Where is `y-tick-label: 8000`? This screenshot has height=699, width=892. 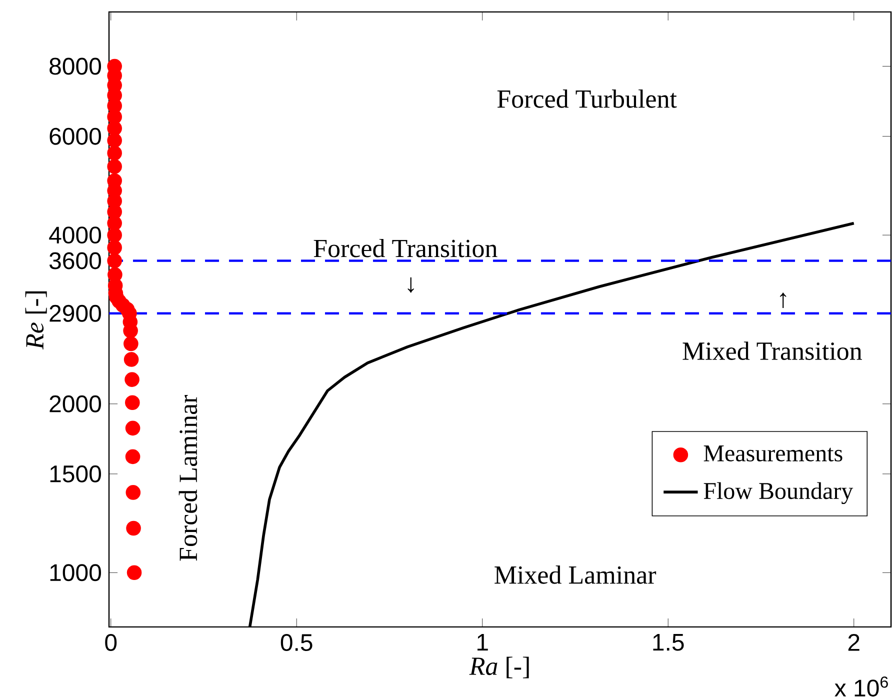 y-tick-label: 8000 is located at coordinates (76, 66).